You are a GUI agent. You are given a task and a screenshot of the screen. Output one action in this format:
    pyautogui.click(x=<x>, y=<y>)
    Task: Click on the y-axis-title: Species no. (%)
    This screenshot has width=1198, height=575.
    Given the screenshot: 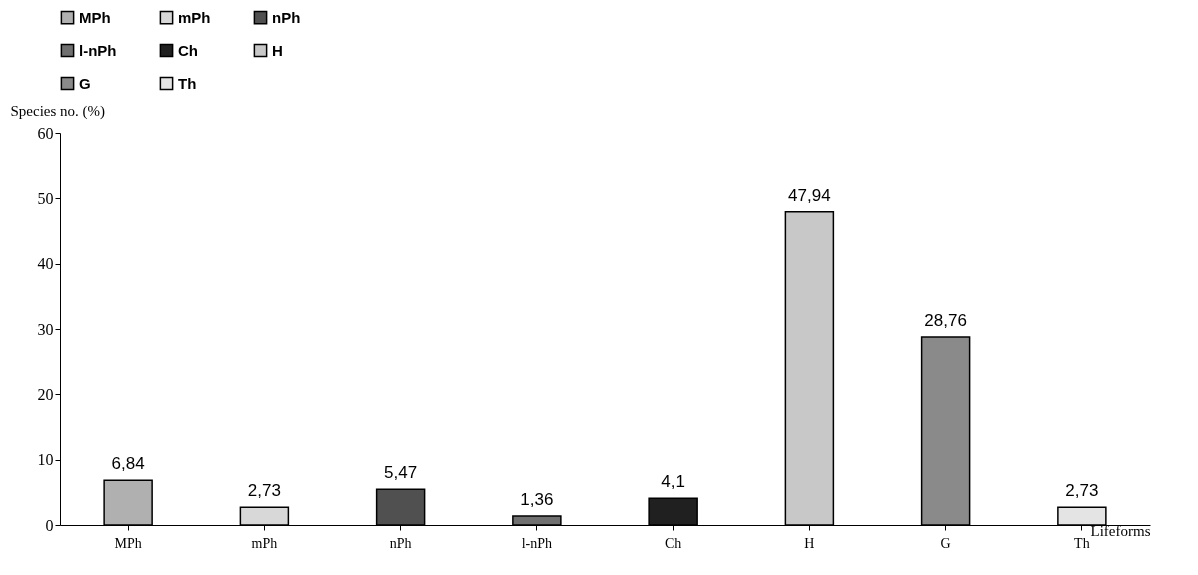 What is the action you would take?
    pyautogui.click(x=58, y=111)
    